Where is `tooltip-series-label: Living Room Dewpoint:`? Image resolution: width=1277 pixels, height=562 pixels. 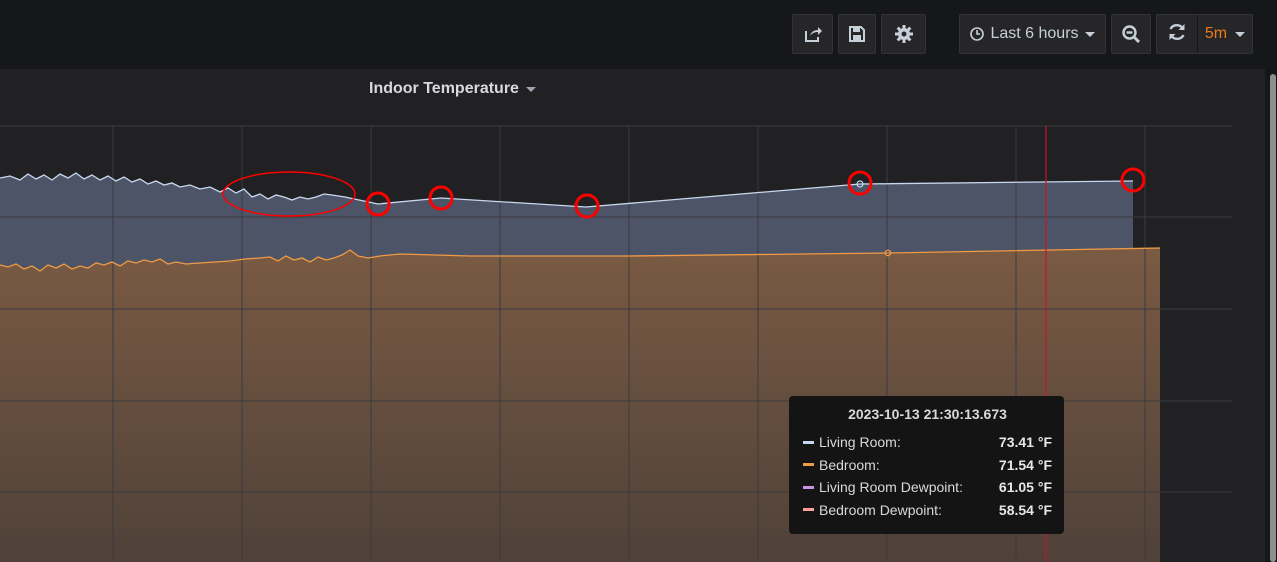 tooltip-series-label: Living Room Dewpoint: is located at coordinates (891, 487).